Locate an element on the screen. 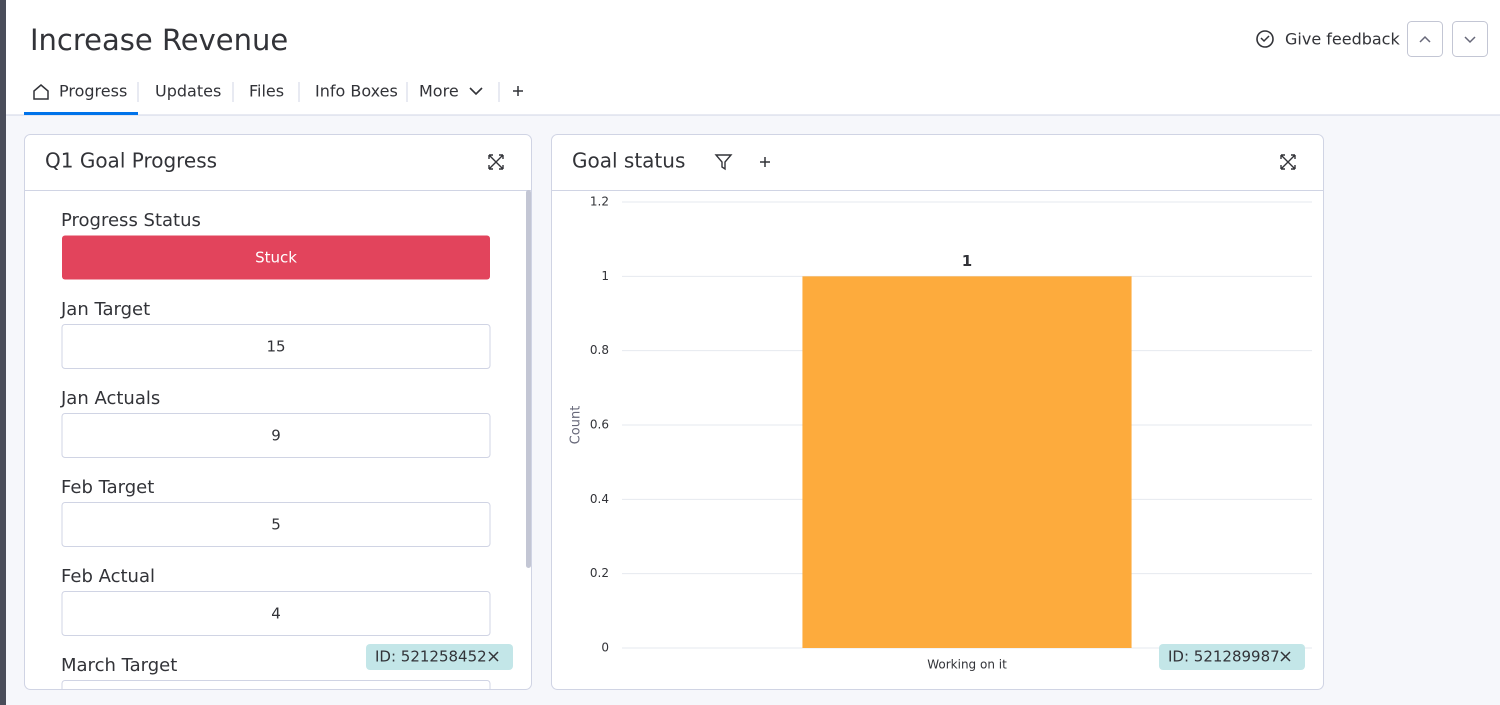 The height and width of the screenshot is (705, 1500). tab: Files is located at coordinates (266, 91).